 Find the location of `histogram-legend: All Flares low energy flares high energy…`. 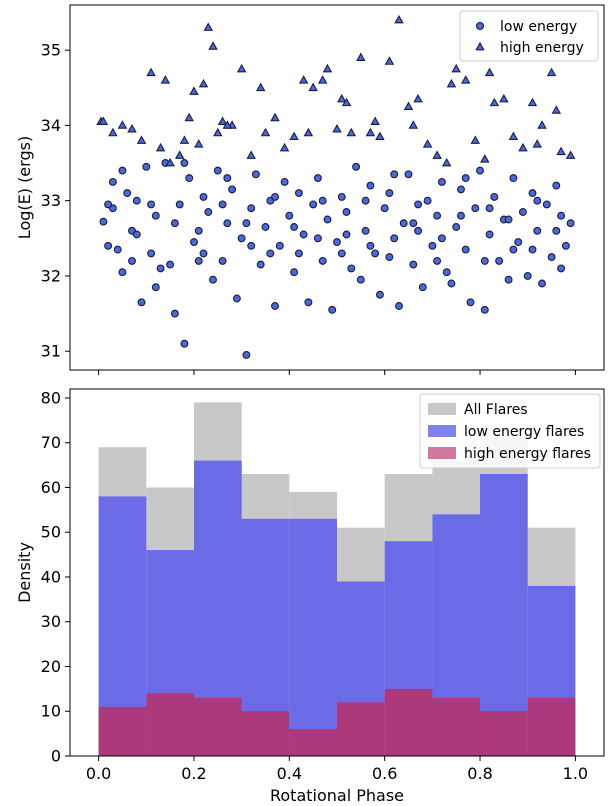

histogram-legend: All Flares low energy flares high energy… is located at coordinates (510, 431).